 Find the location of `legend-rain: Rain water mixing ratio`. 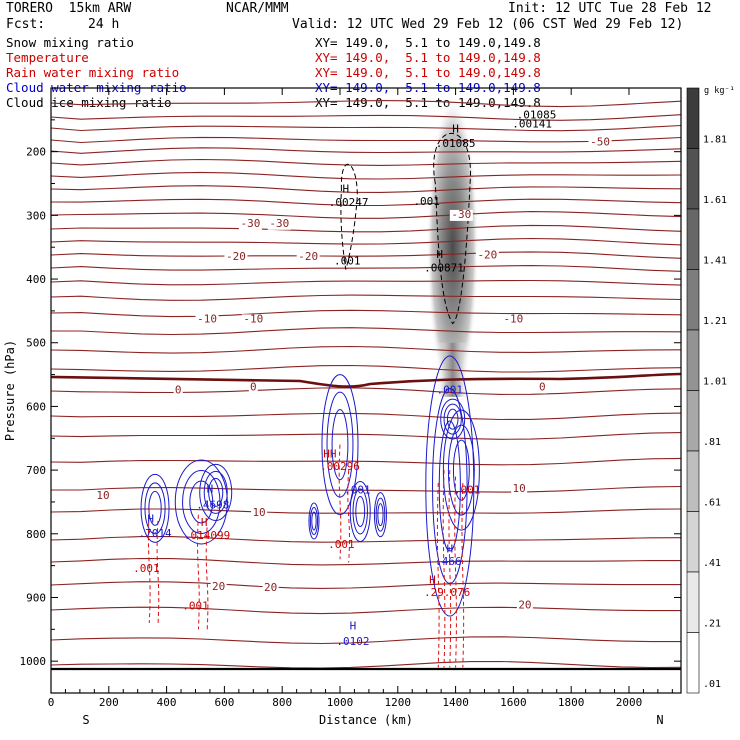

legend-rain: Rain water mixing ratio is located at coordinates (93, 72).